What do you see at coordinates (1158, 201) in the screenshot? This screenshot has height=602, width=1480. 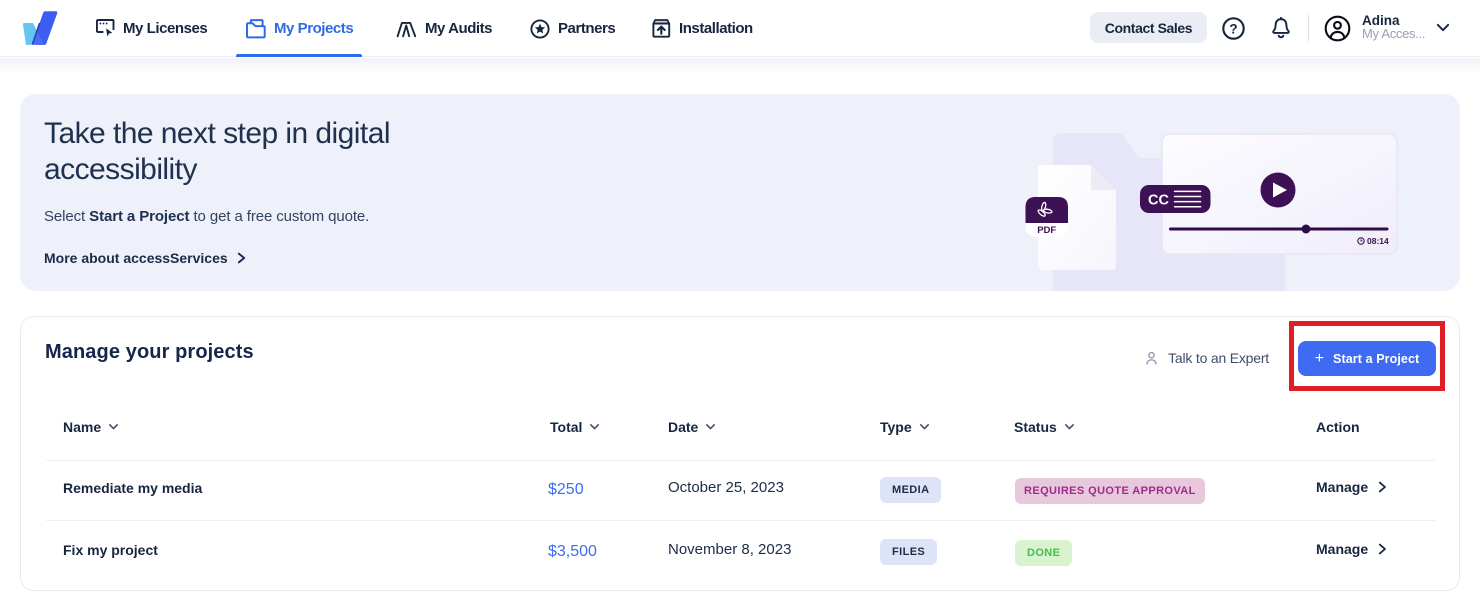 I see `svg-text: CC` at bounding box center [1158, 201].